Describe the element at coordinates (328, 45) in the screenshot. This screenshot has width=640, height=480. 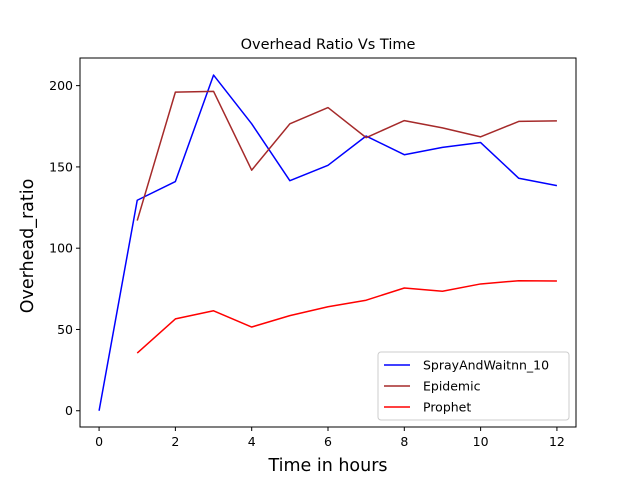
I see `chart-title: Overhead Ratio Vs Time` at that location.